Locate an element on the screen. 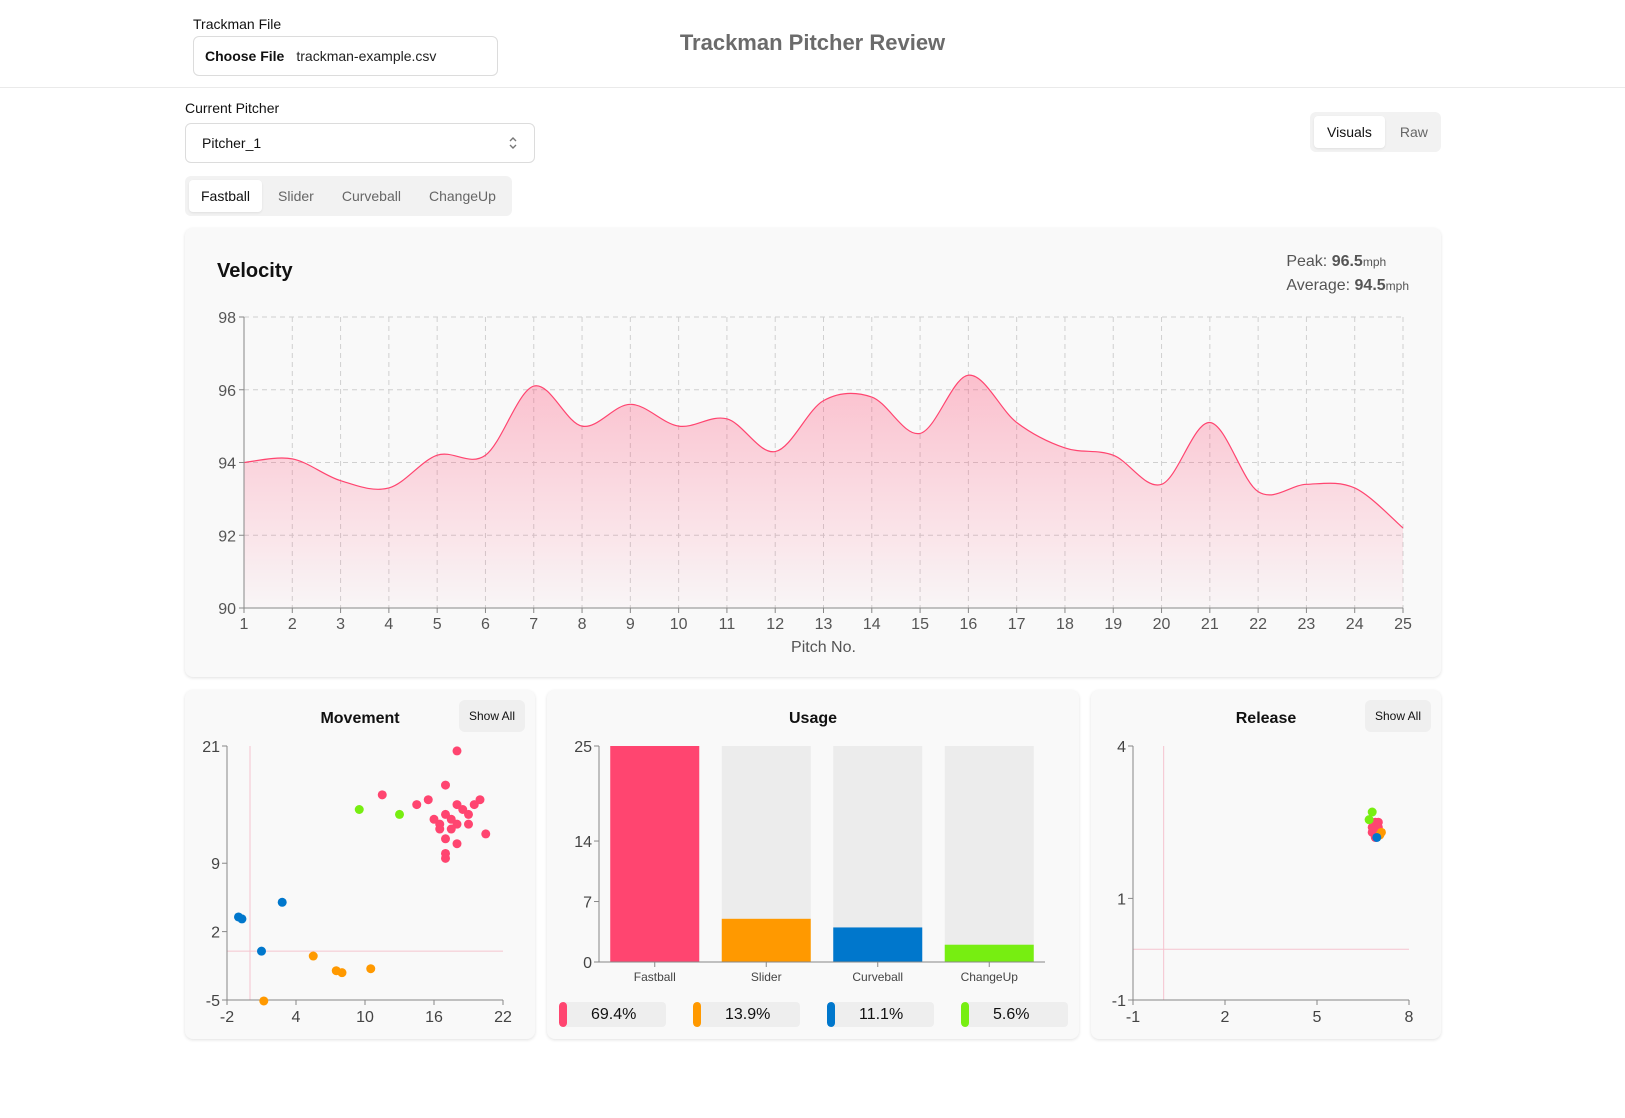 The image size is (1625, 1118). x-tick-label: 24 is located at coordinates (1355, 624).